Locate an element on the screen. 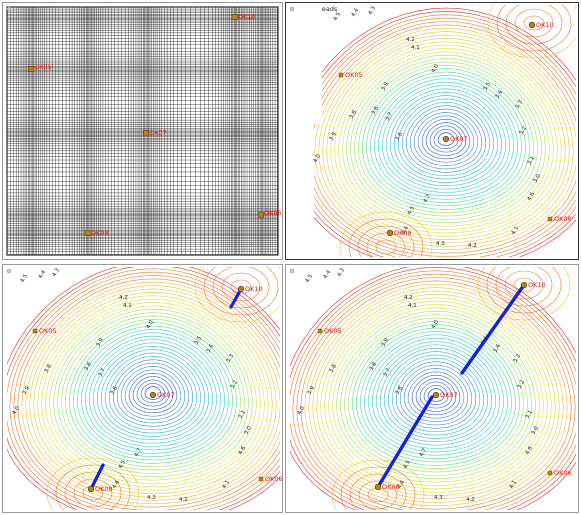 The image size is (581, 515). well-label: OK06 is located at coordinates (563, 473).